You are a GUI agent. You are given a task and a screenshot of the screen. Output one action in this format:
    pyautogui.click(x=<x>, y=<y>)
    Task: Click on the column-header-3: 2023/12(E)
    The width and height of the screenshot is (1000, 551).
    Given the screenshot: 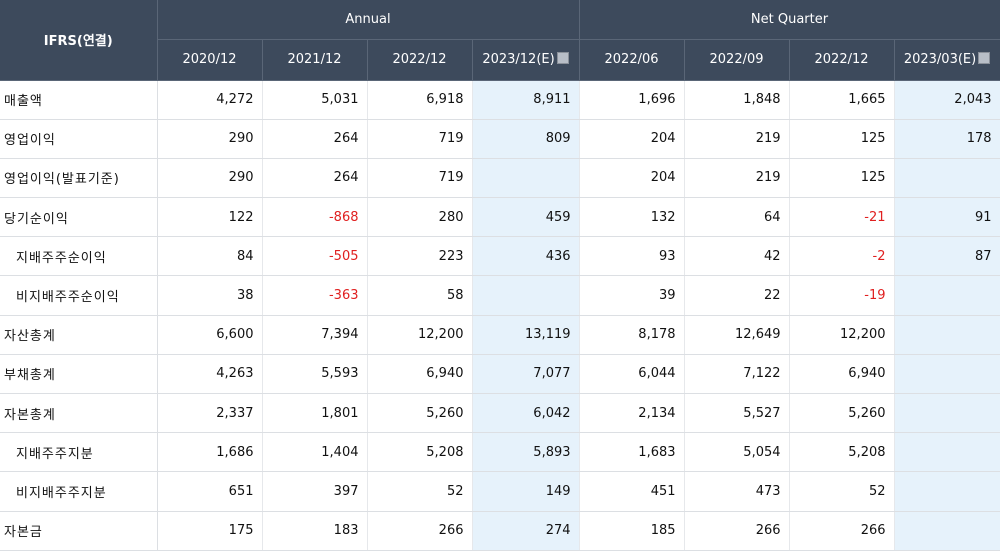 What is the action you would take?
    pyautogui.click(x=526, y=60)
    